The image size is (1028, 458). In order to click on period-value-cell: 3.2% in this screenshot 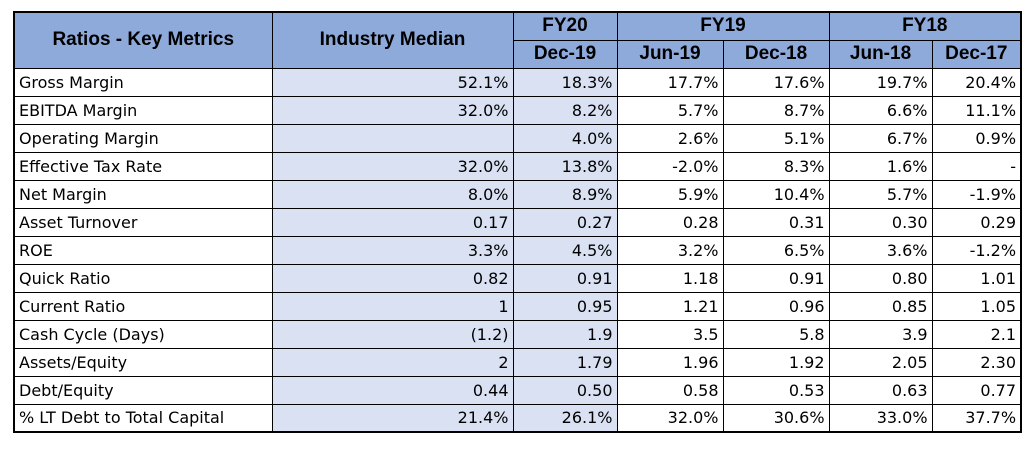, I will do `click(670, 250)`.